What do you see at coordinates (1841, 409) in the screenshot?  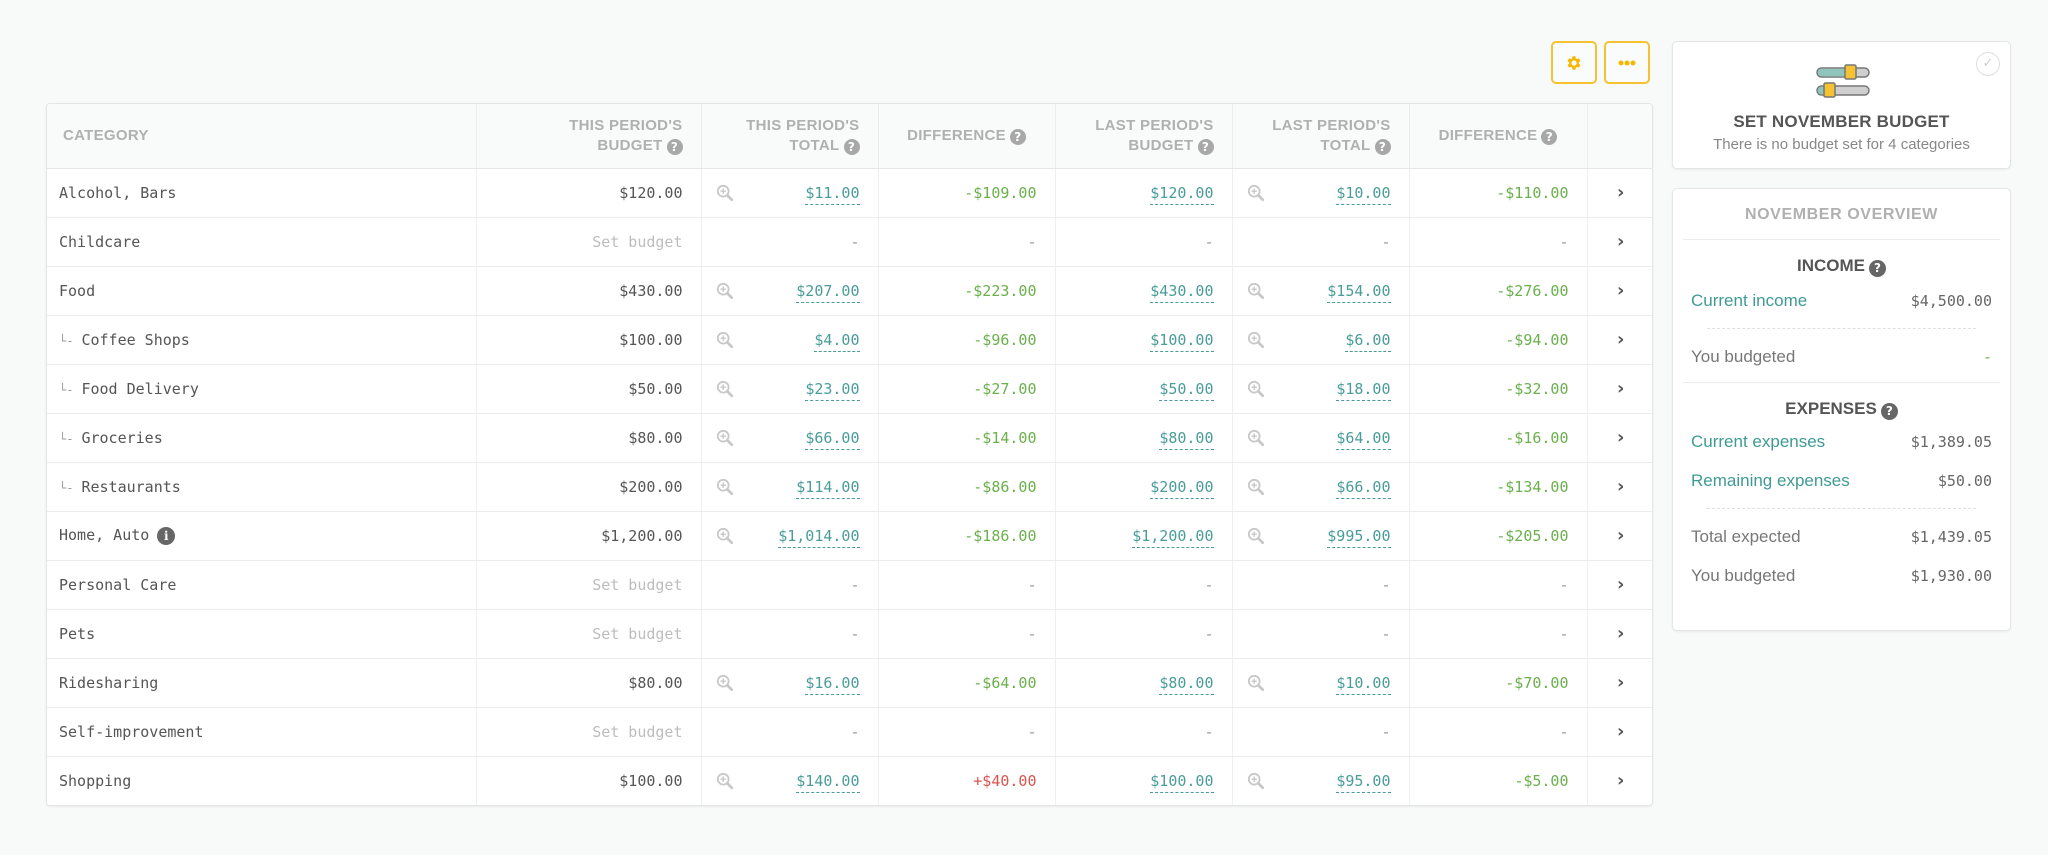 I see `expenses-section-title: EXPENSES?` at bounding box center [1841, 409].